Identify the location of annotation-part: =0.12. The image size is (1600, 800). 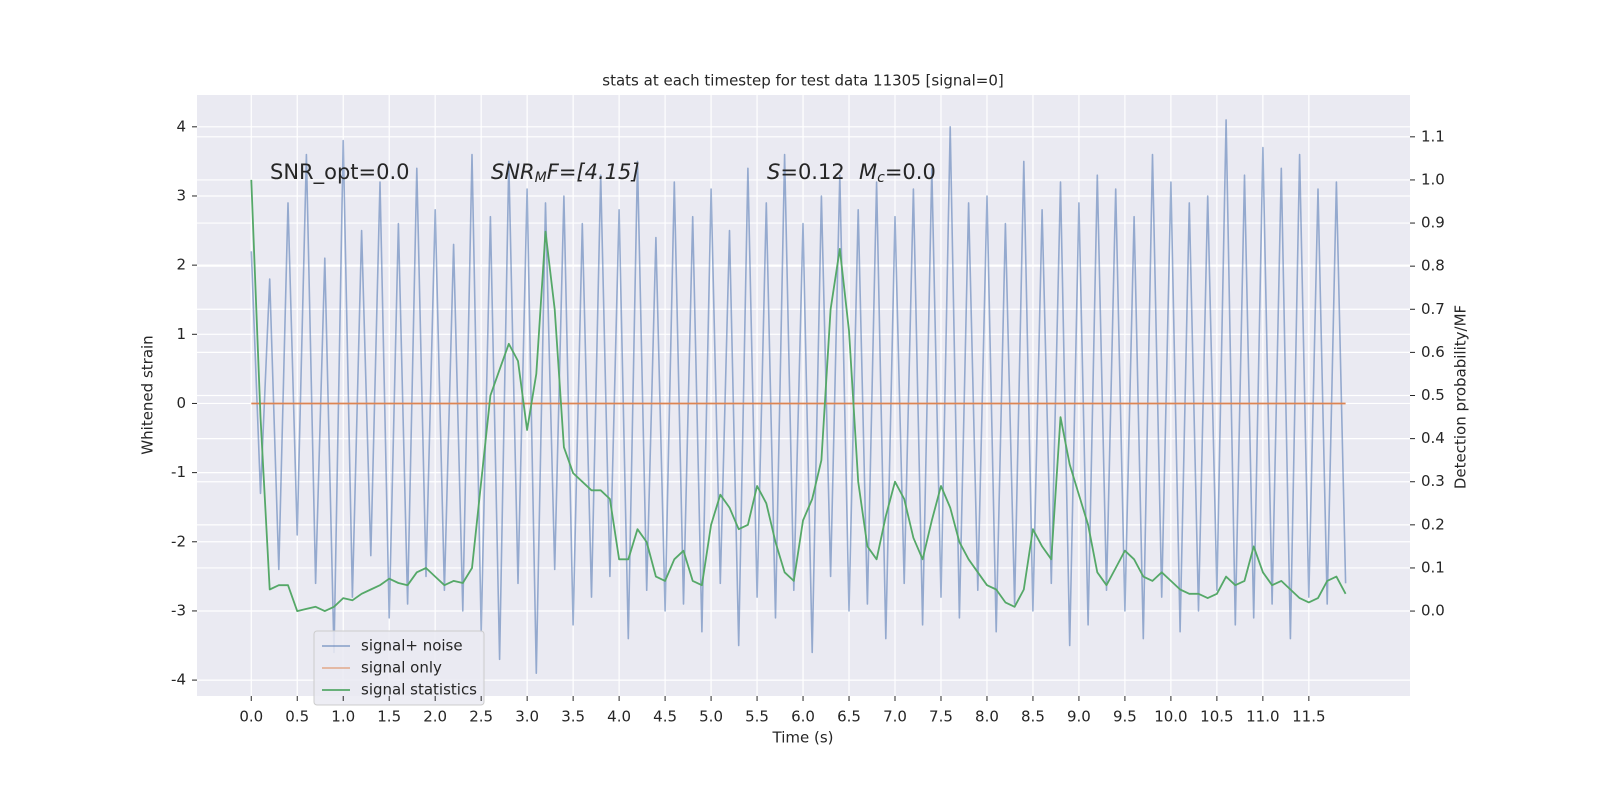
(812, 172).